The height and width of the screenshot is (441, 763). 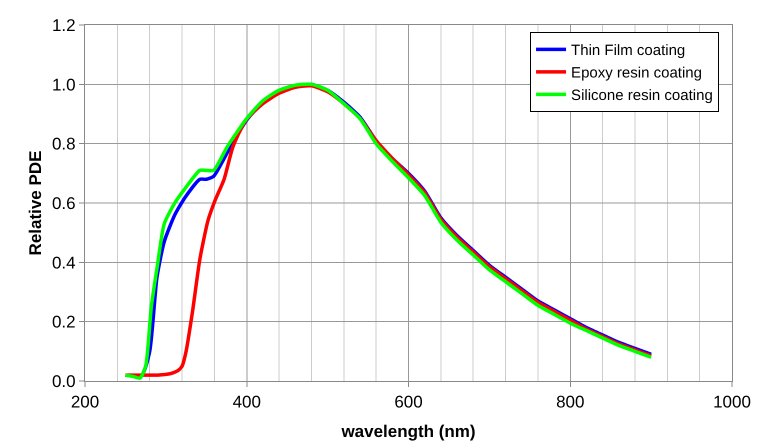 What do you see at coordinates (64, 322) in the screenshot?
I see `y-tick-label: 0.2` at bounding box center [64, 322].